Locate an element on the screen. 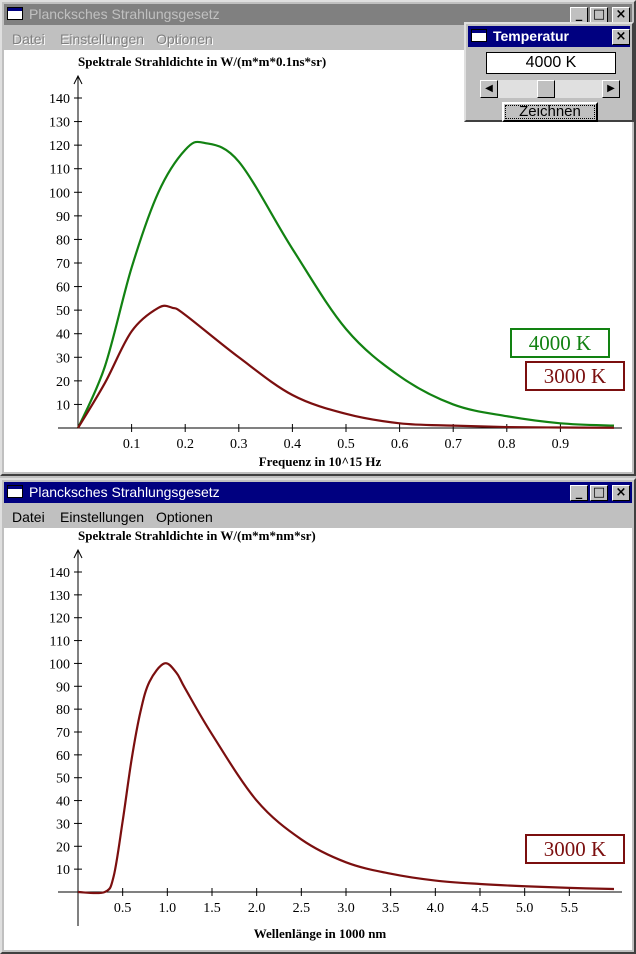 The height and width of the screenshot is (954, 636). temperature-field: 4000 K is located at coordinates (551, 63).